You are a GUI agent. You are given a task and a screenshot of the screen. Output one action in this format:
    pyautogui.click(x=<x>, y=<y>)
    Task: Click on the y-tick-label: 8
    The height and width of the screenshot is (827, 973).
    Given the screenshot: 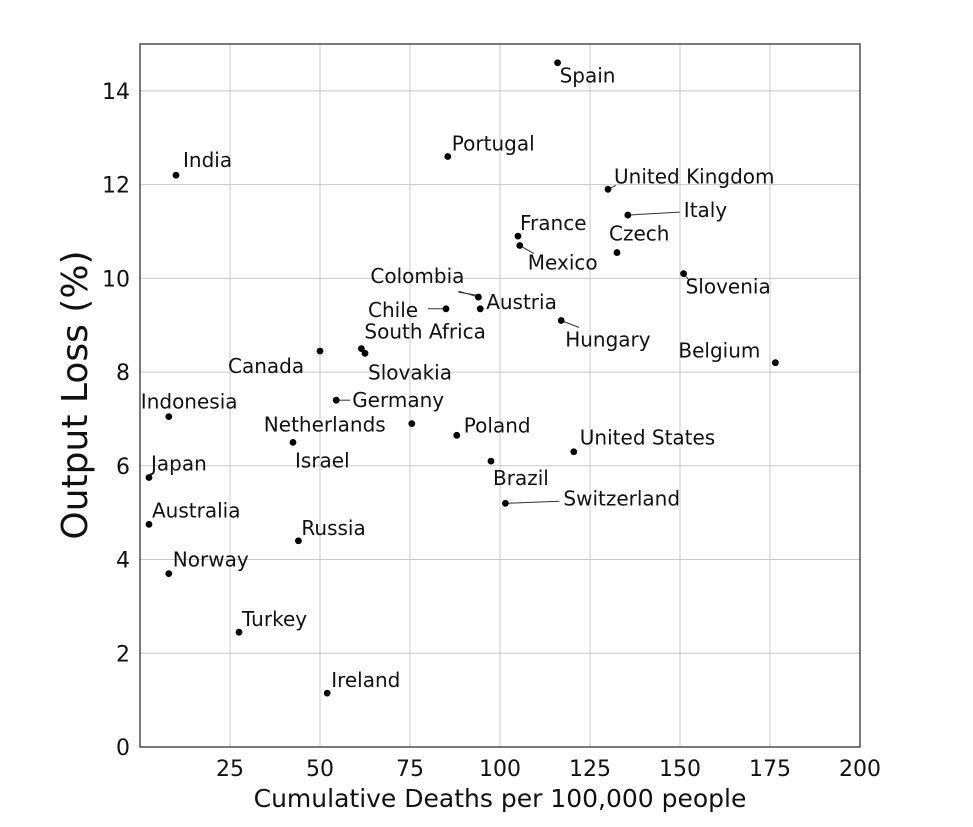 What is the action you would take?
    pyautogui.click(x=123, y=373)
    